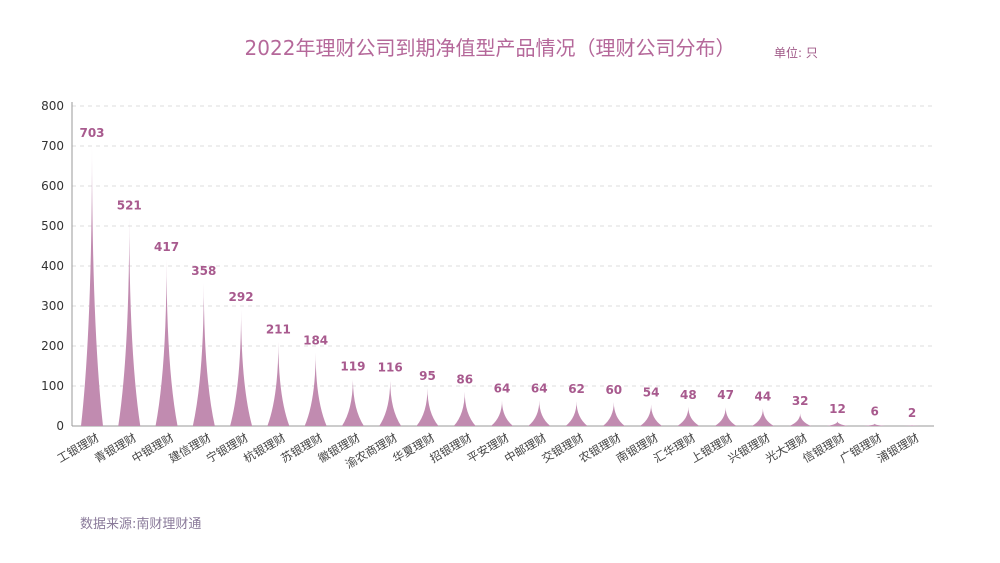 The image size is (1000, 563). Describe the element at coordinates (315, 340) in the screenshot. I see `data-label: 184` at that location.